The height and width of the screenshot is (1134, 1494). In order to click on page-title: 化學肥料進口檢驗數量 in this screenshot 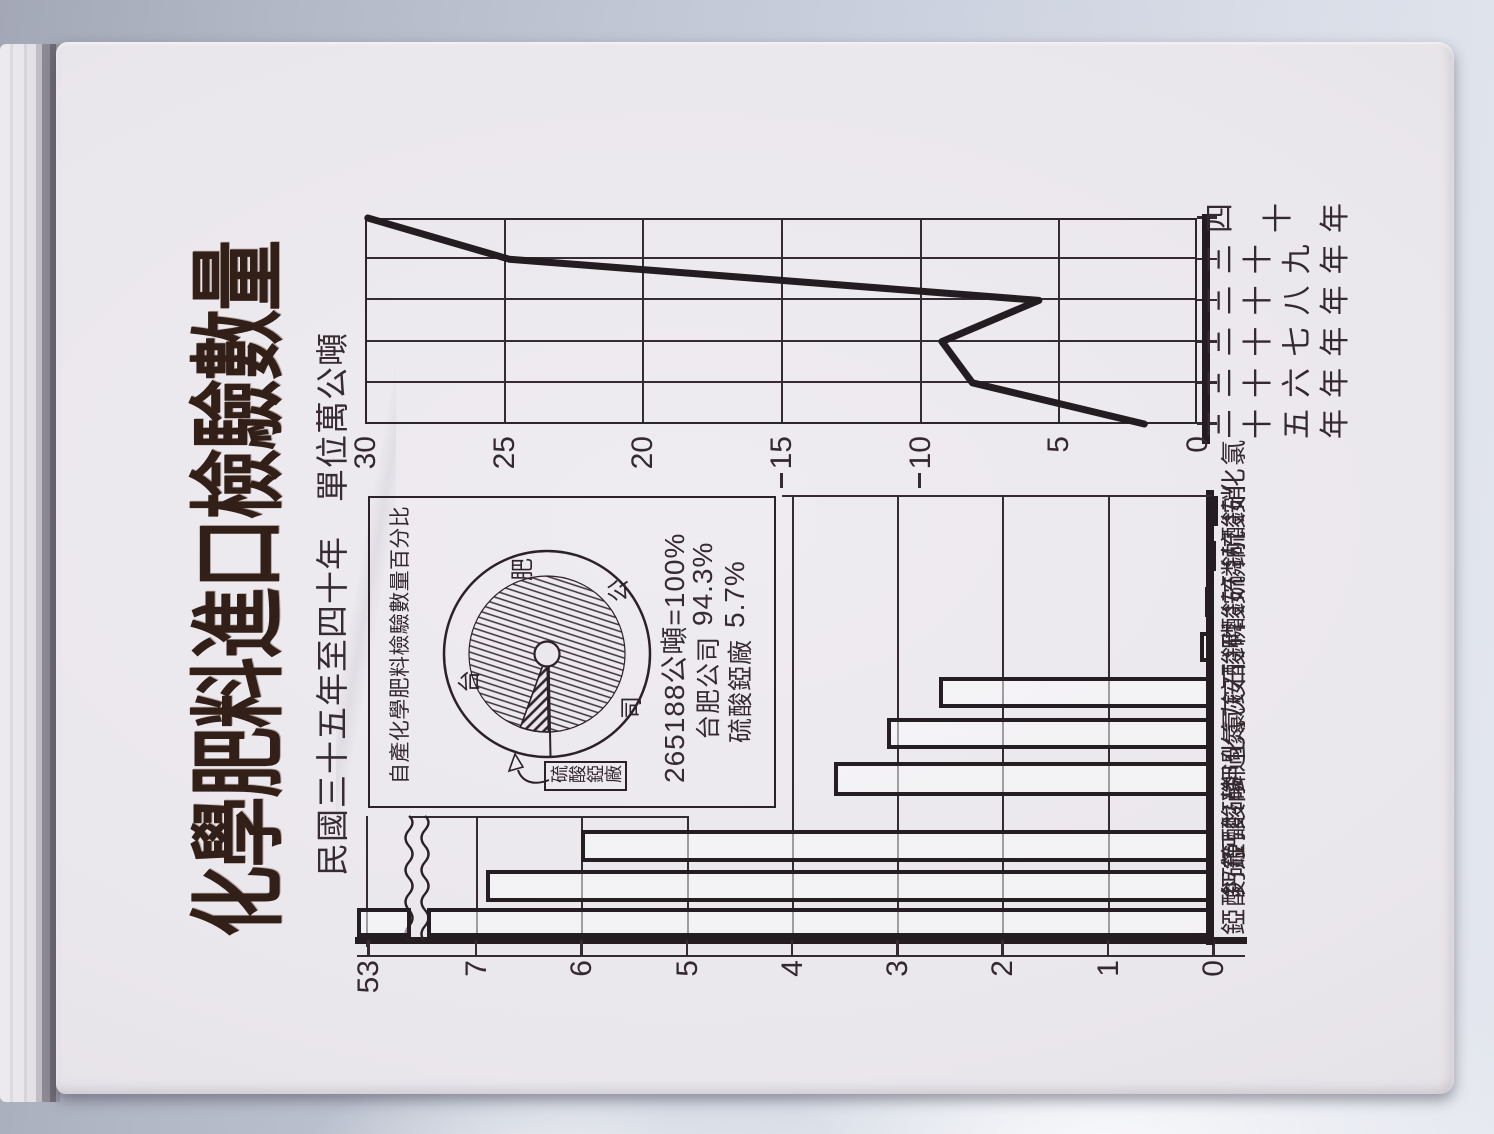, I will do `click(239, 589)`.